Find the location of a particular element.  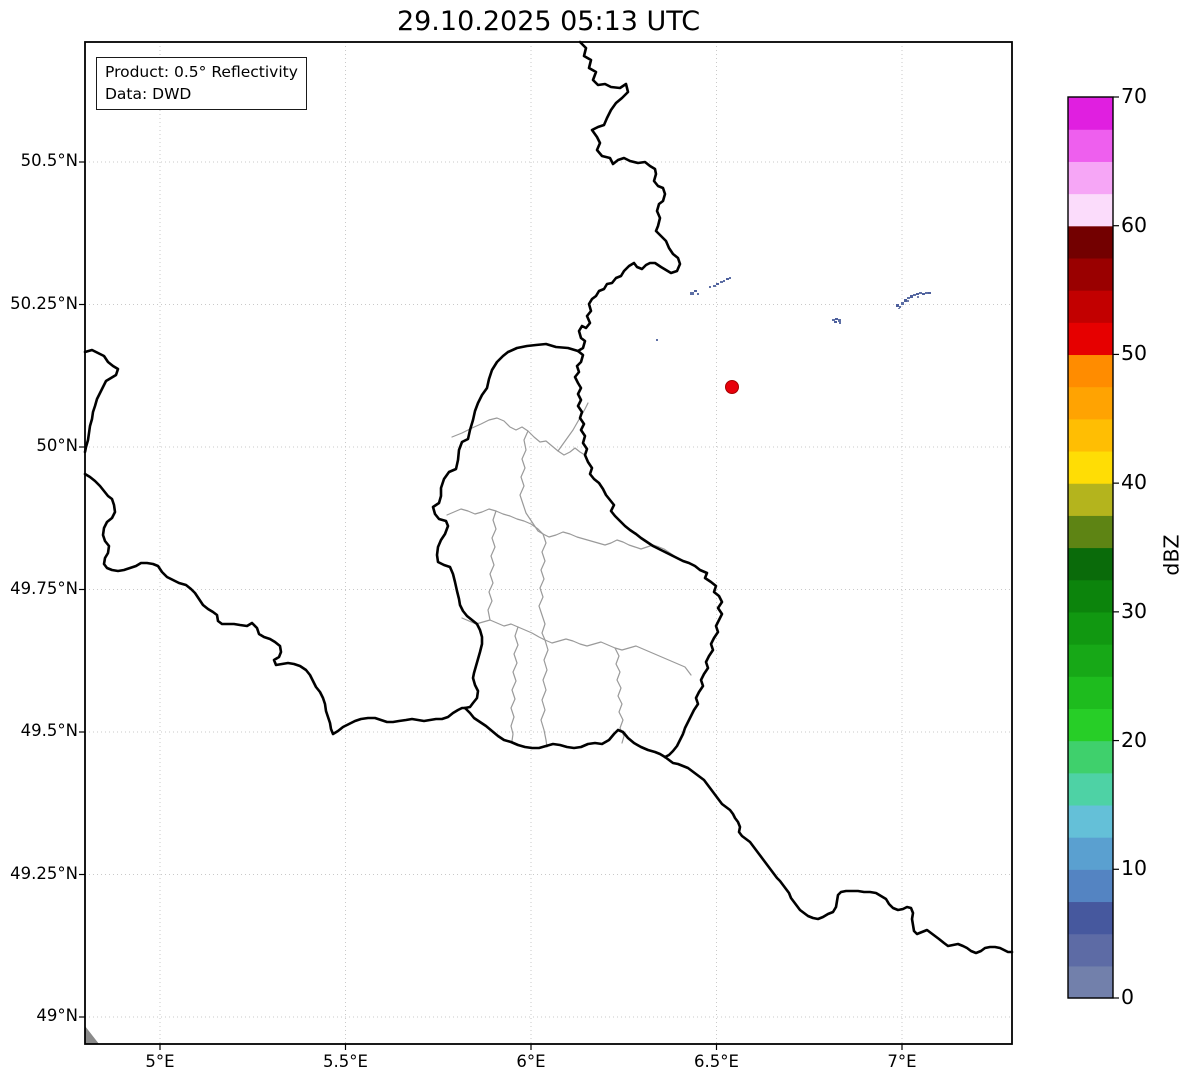

colorbar-unit-text: dBZ is located at coordinates (1172, 555).